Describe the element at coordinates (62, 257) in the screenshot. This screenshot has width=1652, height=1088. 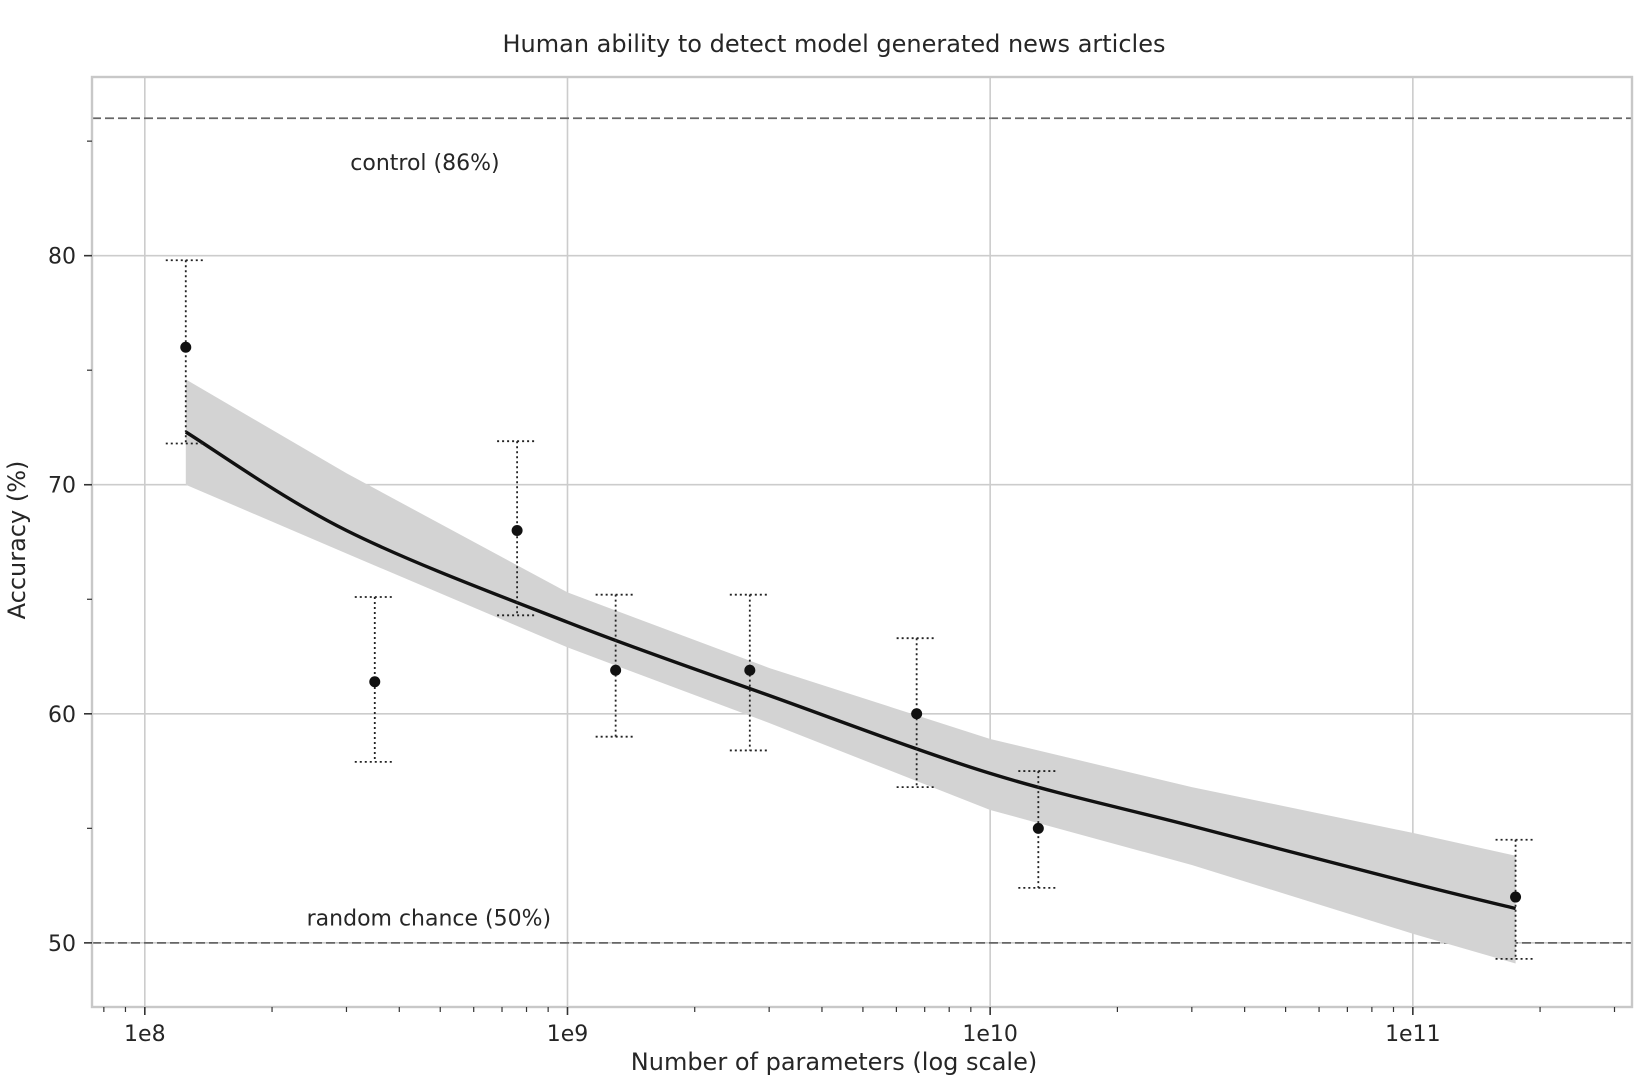
I see `y-tick-label: 80` at that location.